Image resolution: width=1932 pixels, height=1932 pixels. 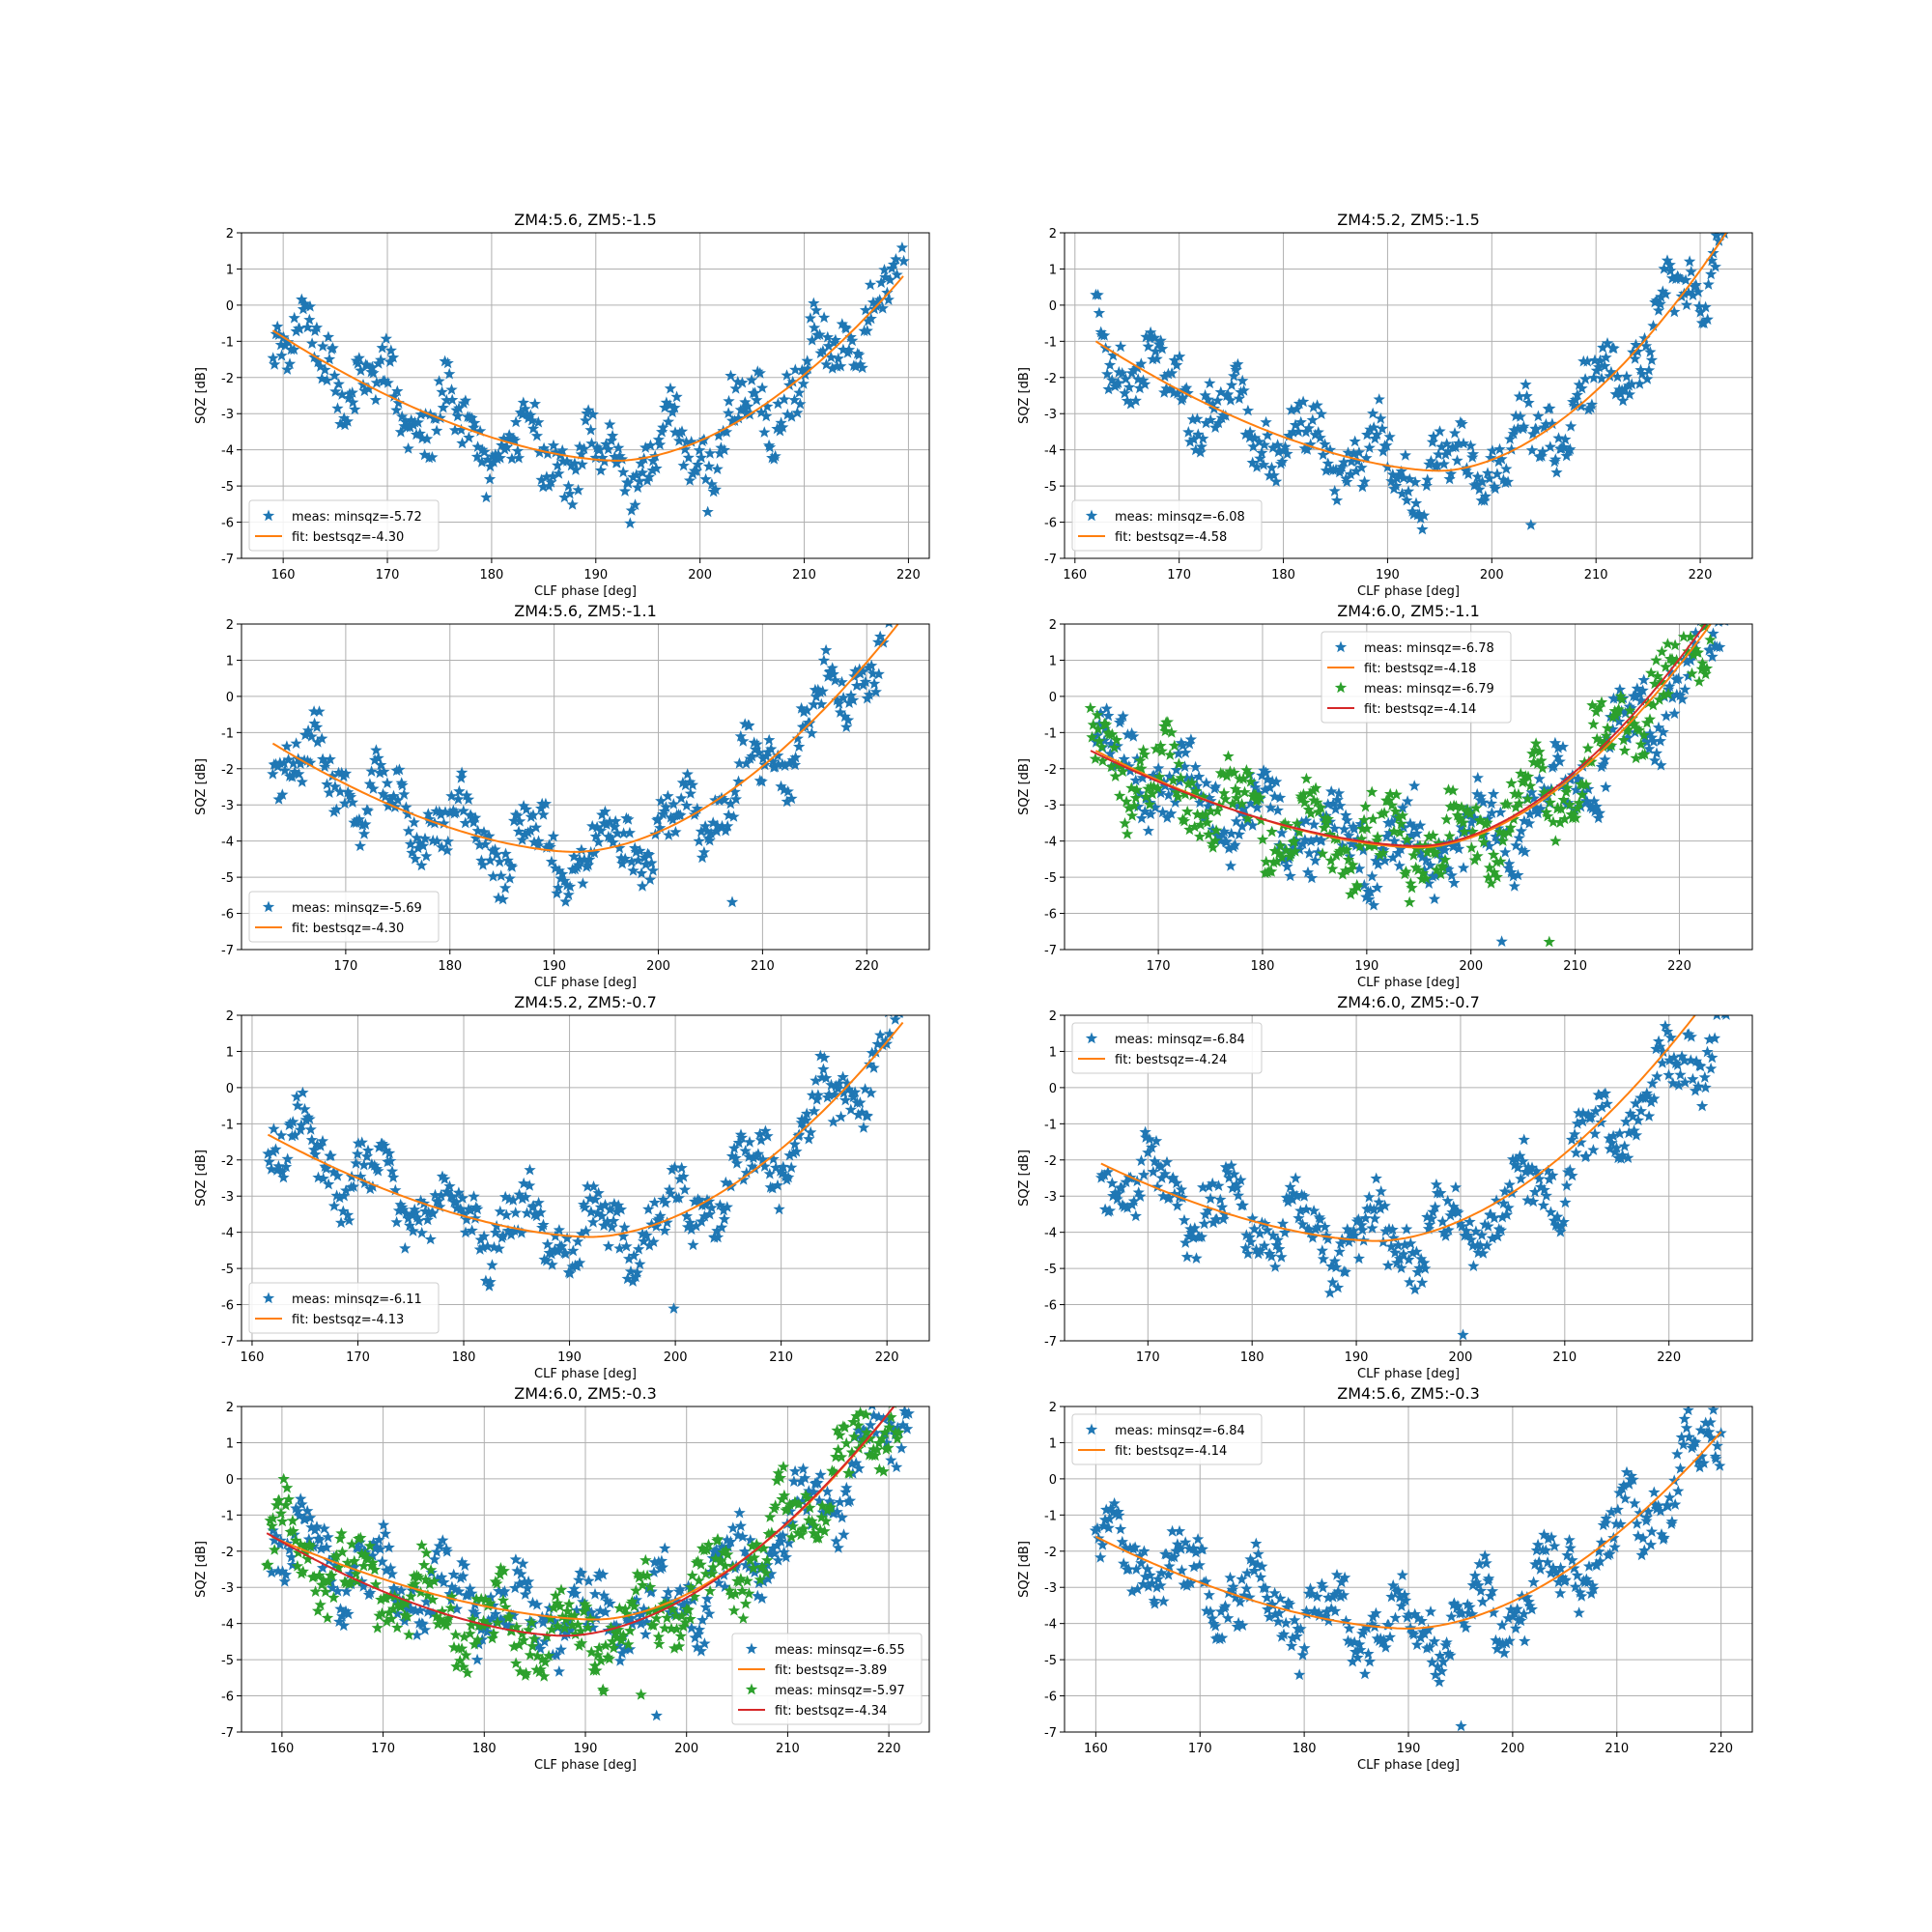 I want to click on y-tick-label: -3, so click(x=1050, y=1197).